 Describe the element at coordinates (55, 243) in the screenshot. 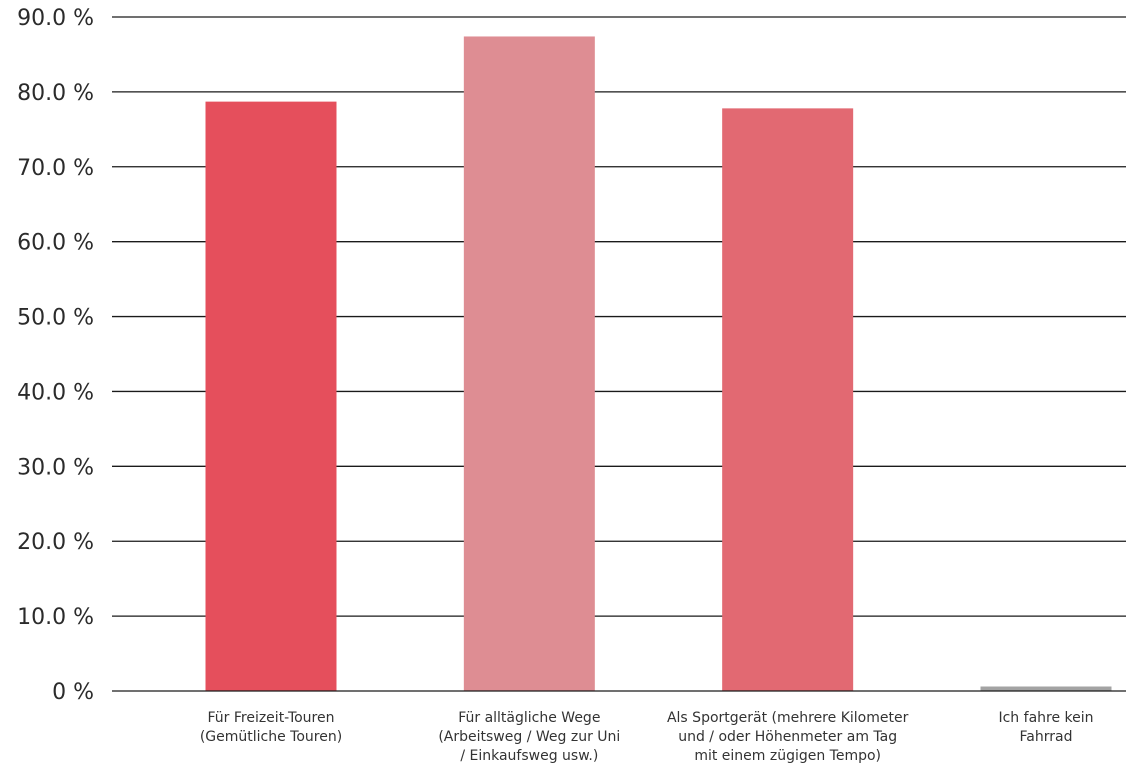

I see `y-tick-label: 60.0 %` at that location.